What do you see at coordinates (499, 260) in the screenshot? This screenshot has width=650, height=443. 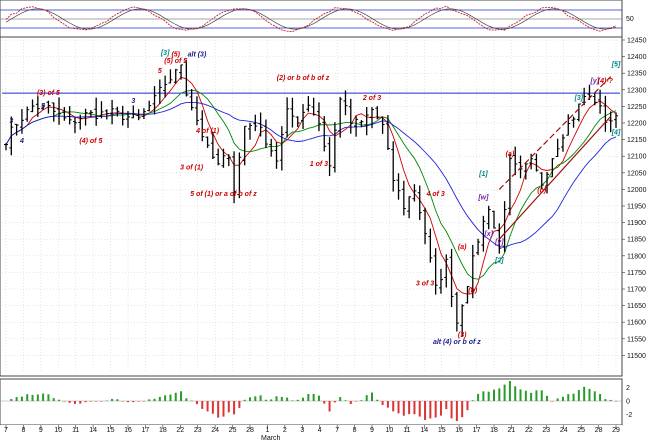 I see `wave-label: [2]` at bounding box center [499, 260].